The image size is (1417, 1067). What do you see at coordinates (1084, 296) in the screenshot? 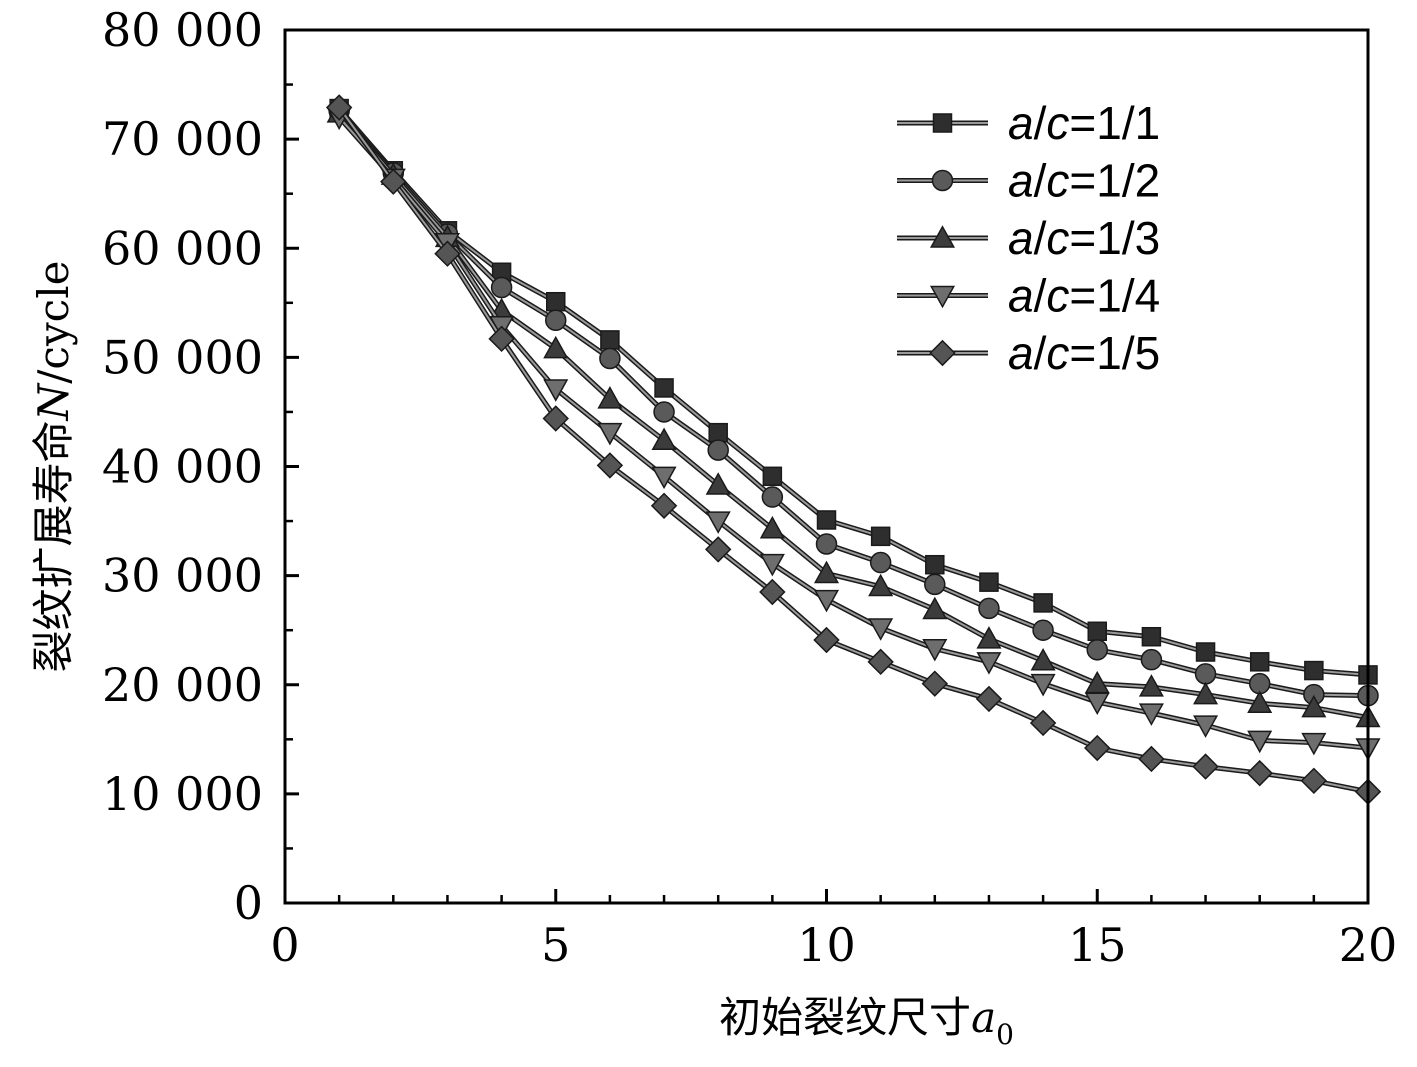
I see `legend-label: a/c=1/4` at bounding box center [1084, 296].